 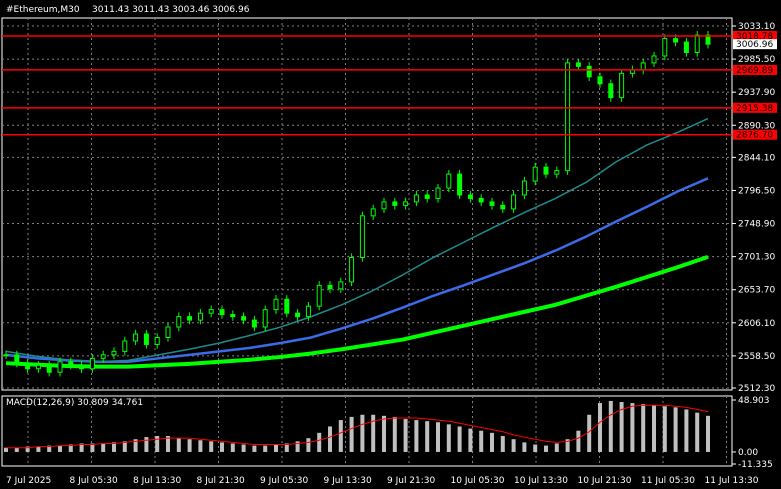 I want to click on macd-tick-label: 0.00, so click(x=748, y=453).